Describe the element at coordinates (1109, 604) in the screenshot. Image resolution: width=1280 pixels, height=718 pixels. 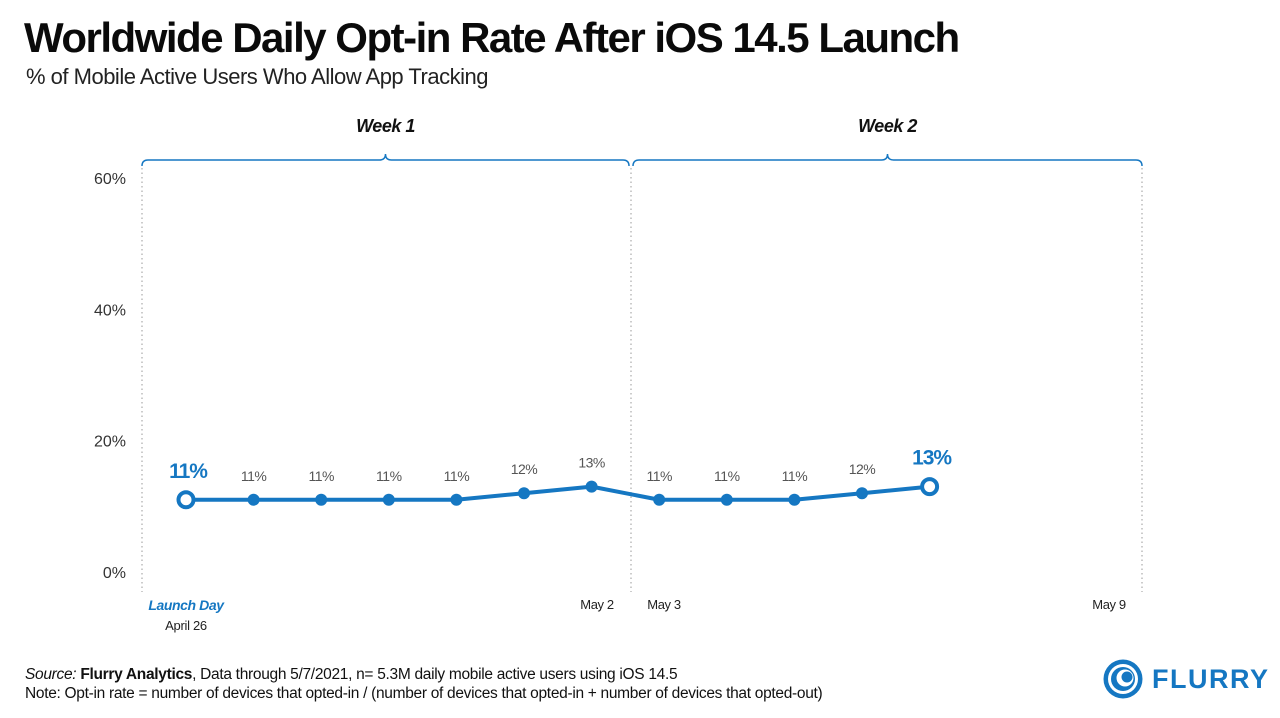
I see `x-axis-label: May 9` at that location.